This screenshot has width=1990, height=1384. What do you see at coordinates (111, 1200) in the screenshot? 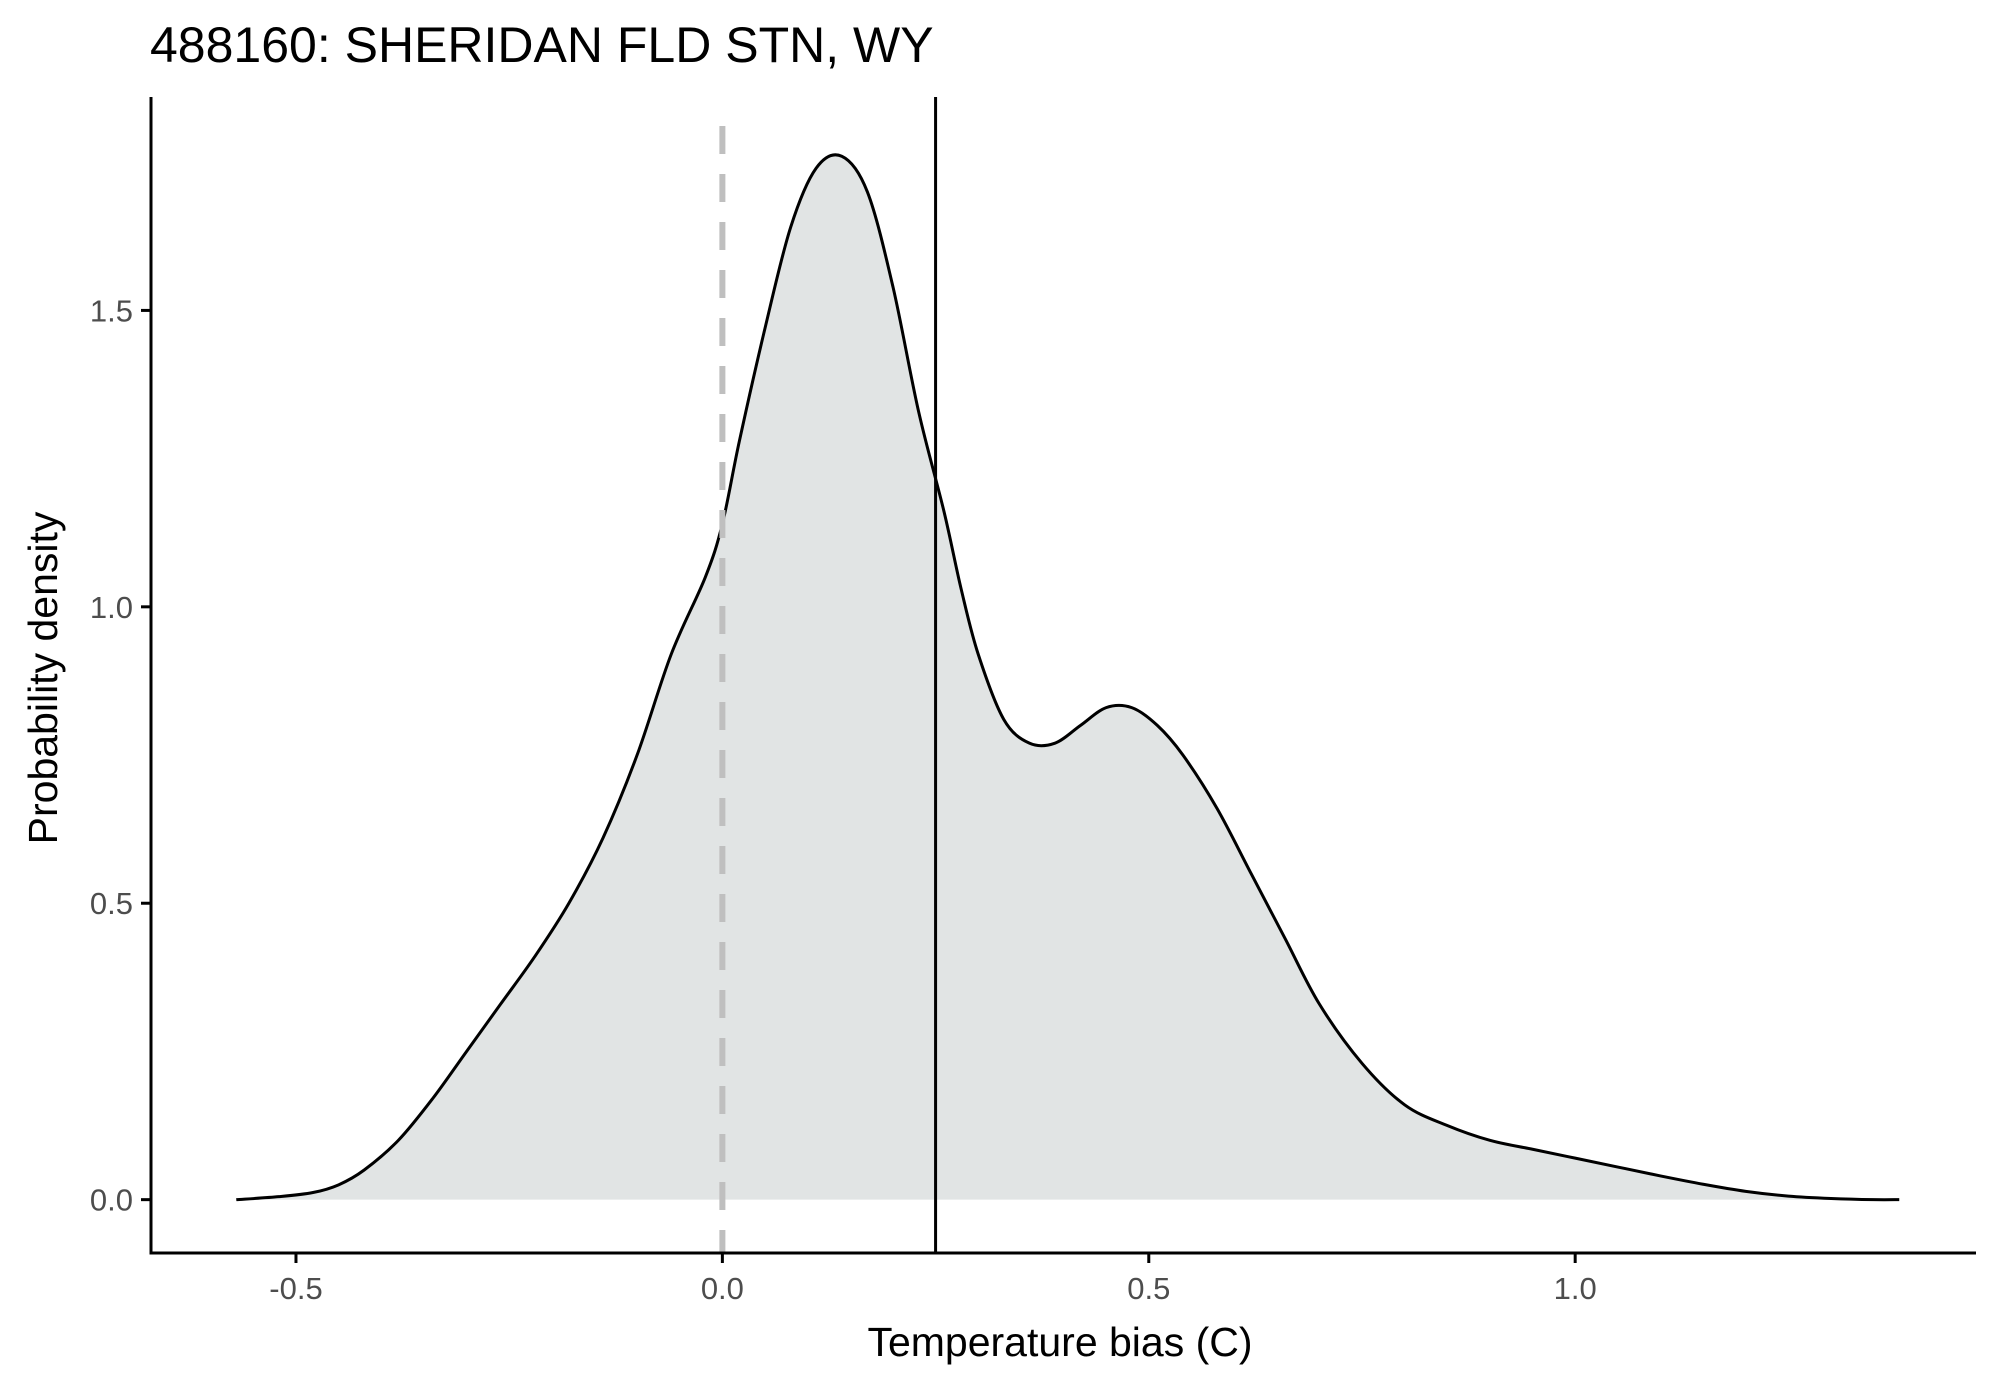
I see `y-tick-label: 0.0` at bounding box center [111, 1200].